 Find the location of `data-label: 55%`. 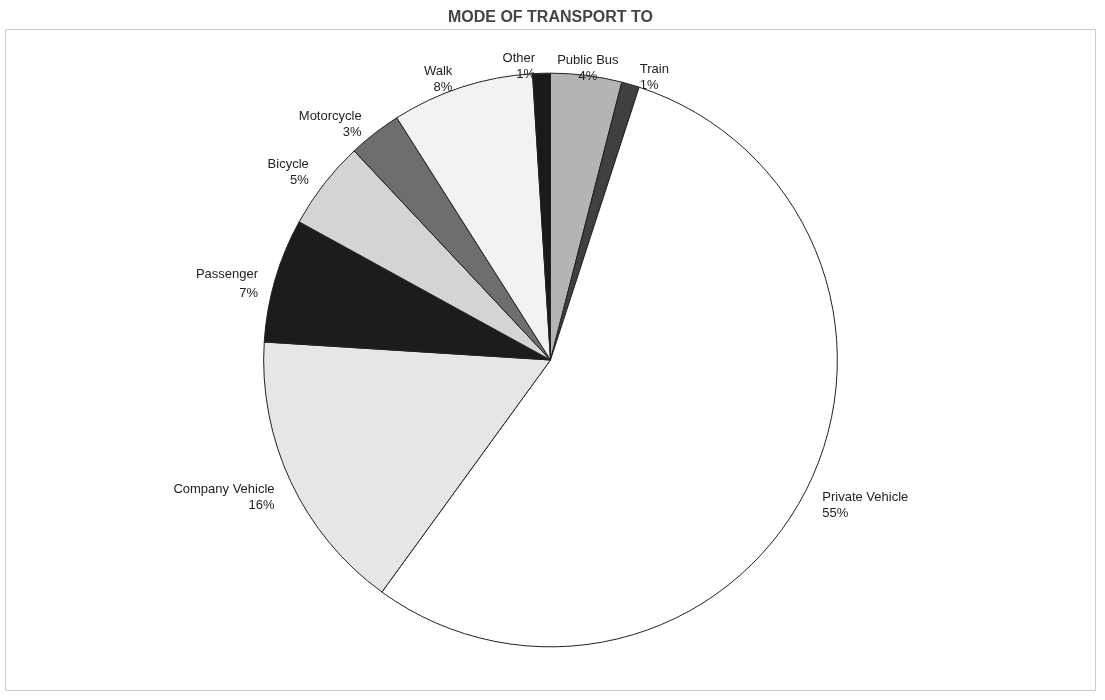

data-label: 55% is located at coordinates (835, 512).